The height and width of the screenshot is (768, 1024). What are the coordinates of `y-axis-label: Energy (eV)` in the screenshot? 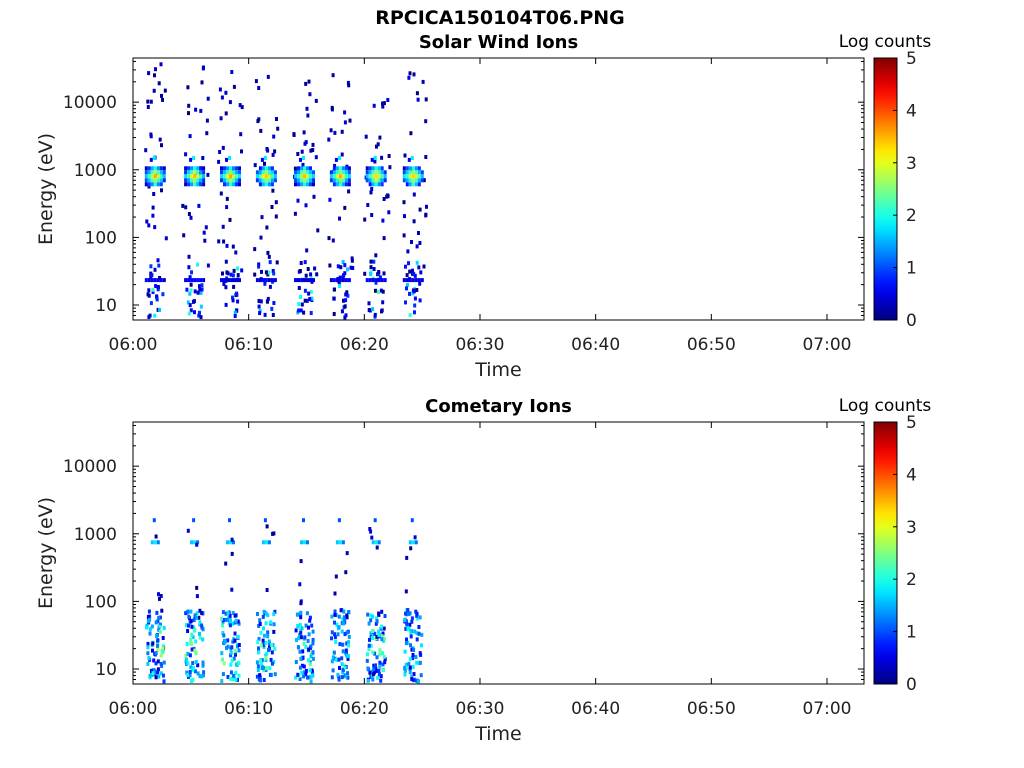 It's located at (46, 553).